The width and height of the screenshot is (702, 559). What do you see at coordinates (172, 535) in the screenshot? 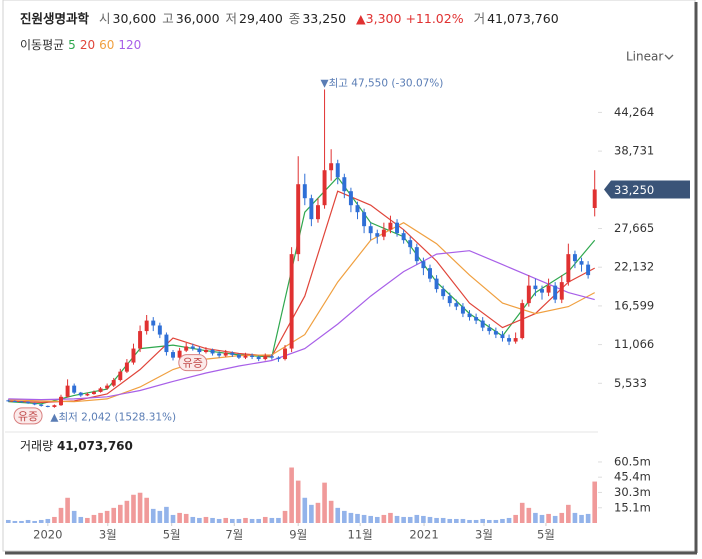
I see `x-tick-label: 5월` at bounding box center [172, 535].